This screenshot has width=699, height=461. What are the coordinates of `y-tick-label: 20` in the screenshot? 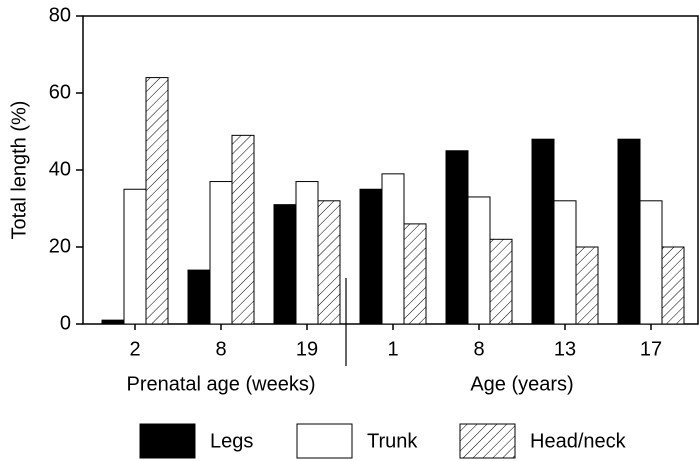 It's located at (60, 246).